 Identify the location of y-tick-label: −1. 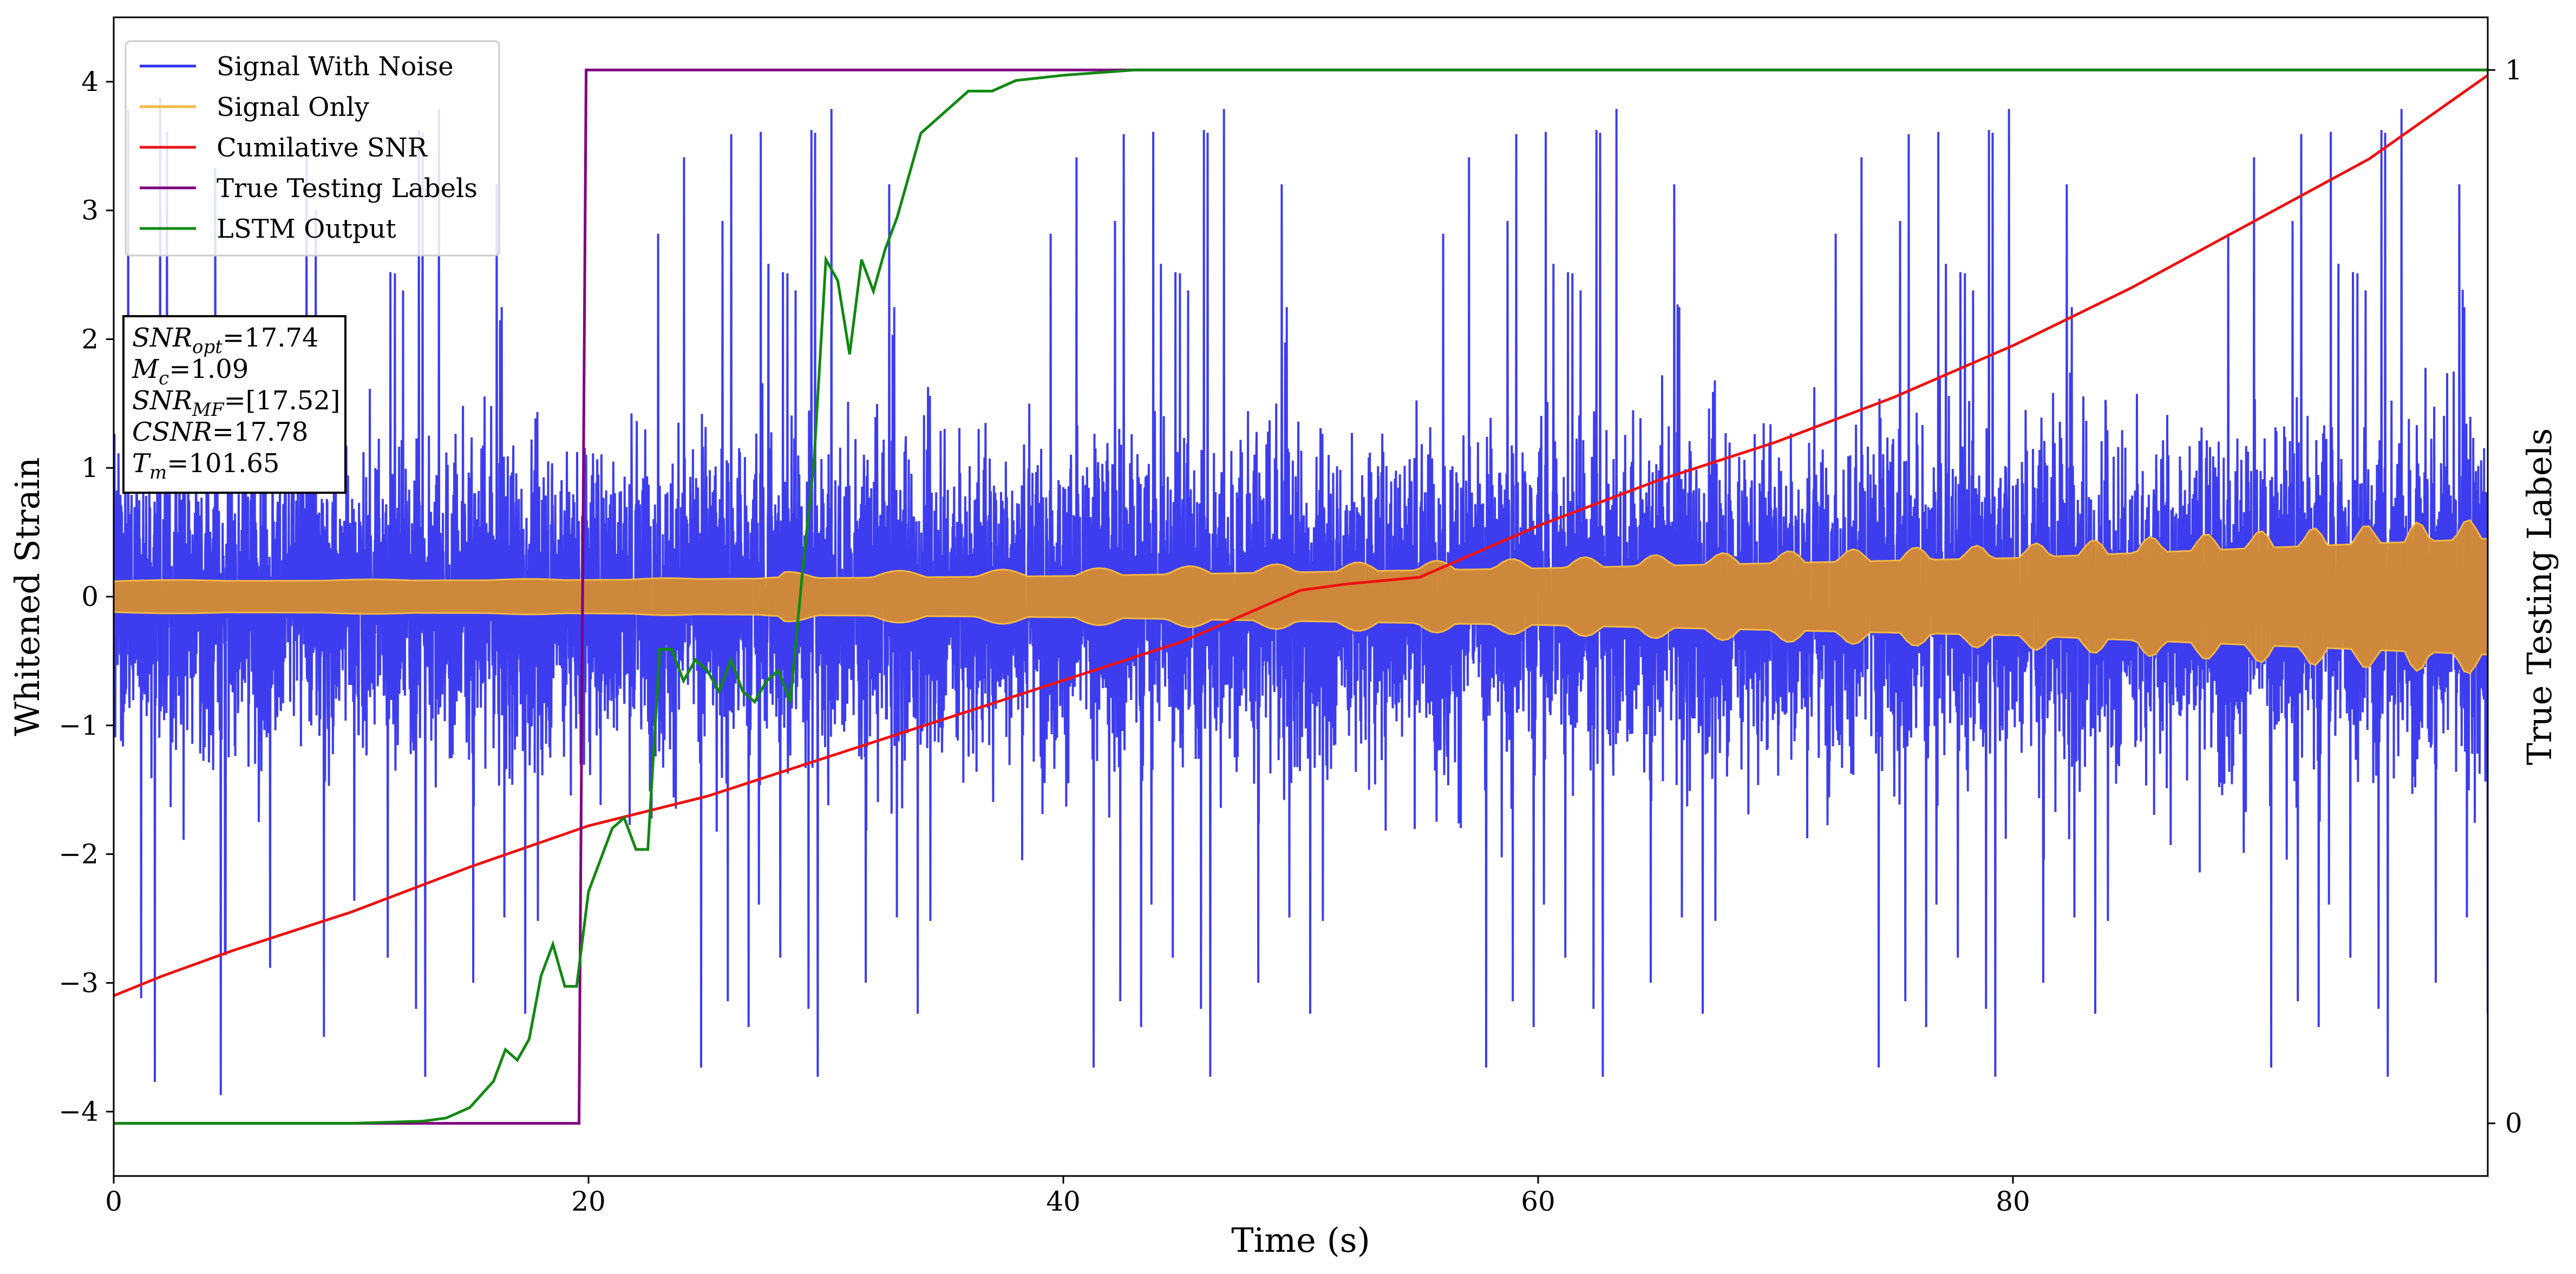
(78, 725).